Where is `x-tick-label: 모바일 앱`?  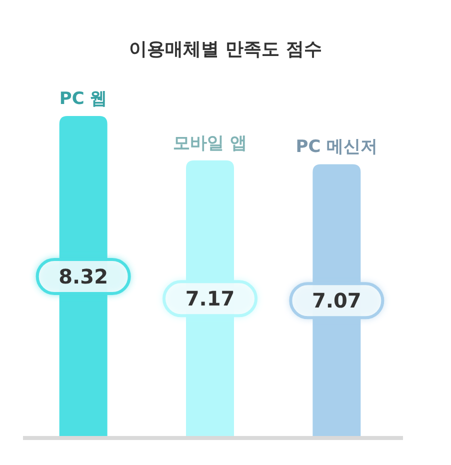
x-tick-label: 모바일 앱 is located at coordinates (210, 143).